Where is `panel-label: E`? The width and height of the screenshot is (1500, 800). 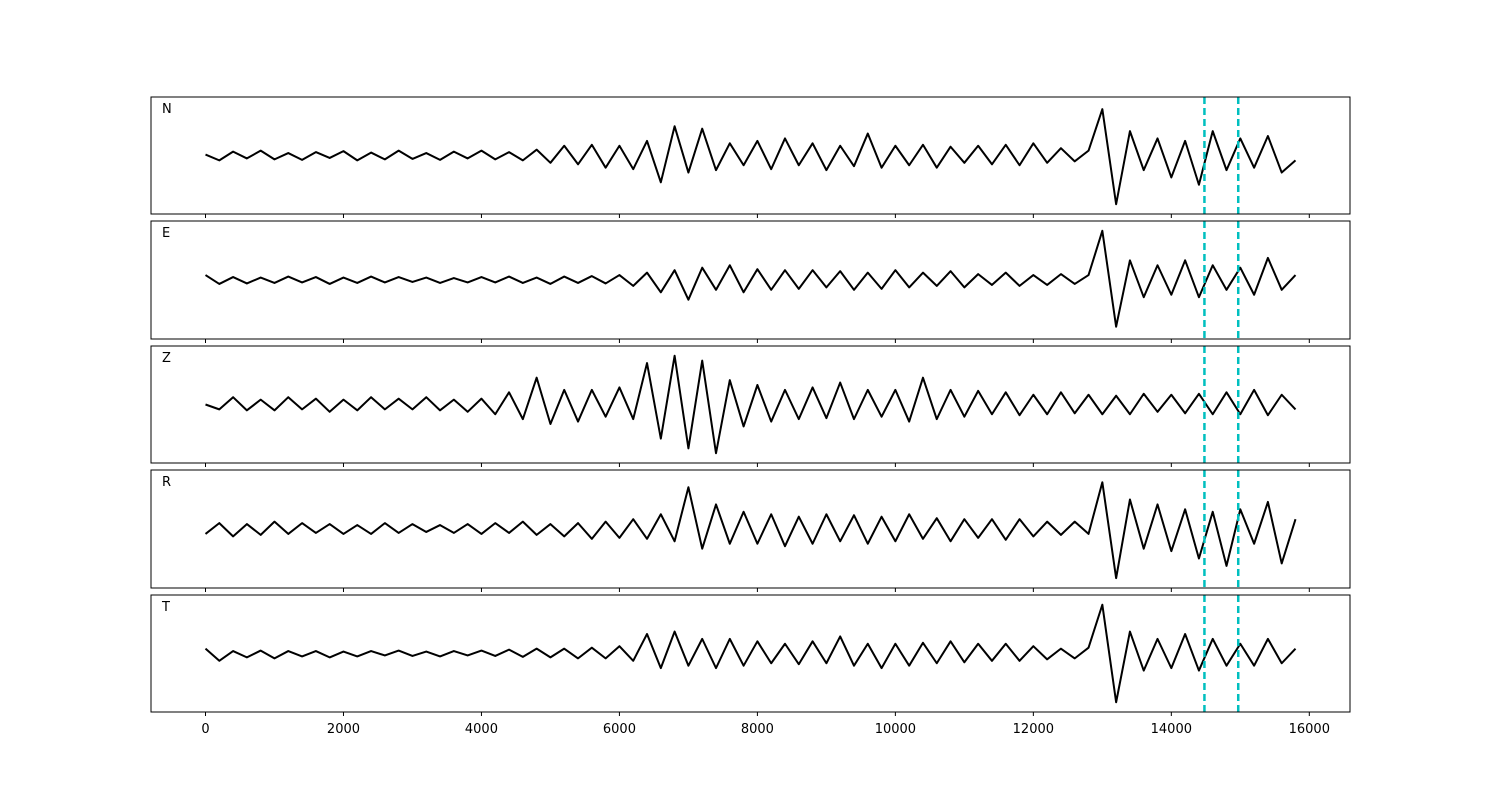 panel-label: E is located at coordinates (166, 233).